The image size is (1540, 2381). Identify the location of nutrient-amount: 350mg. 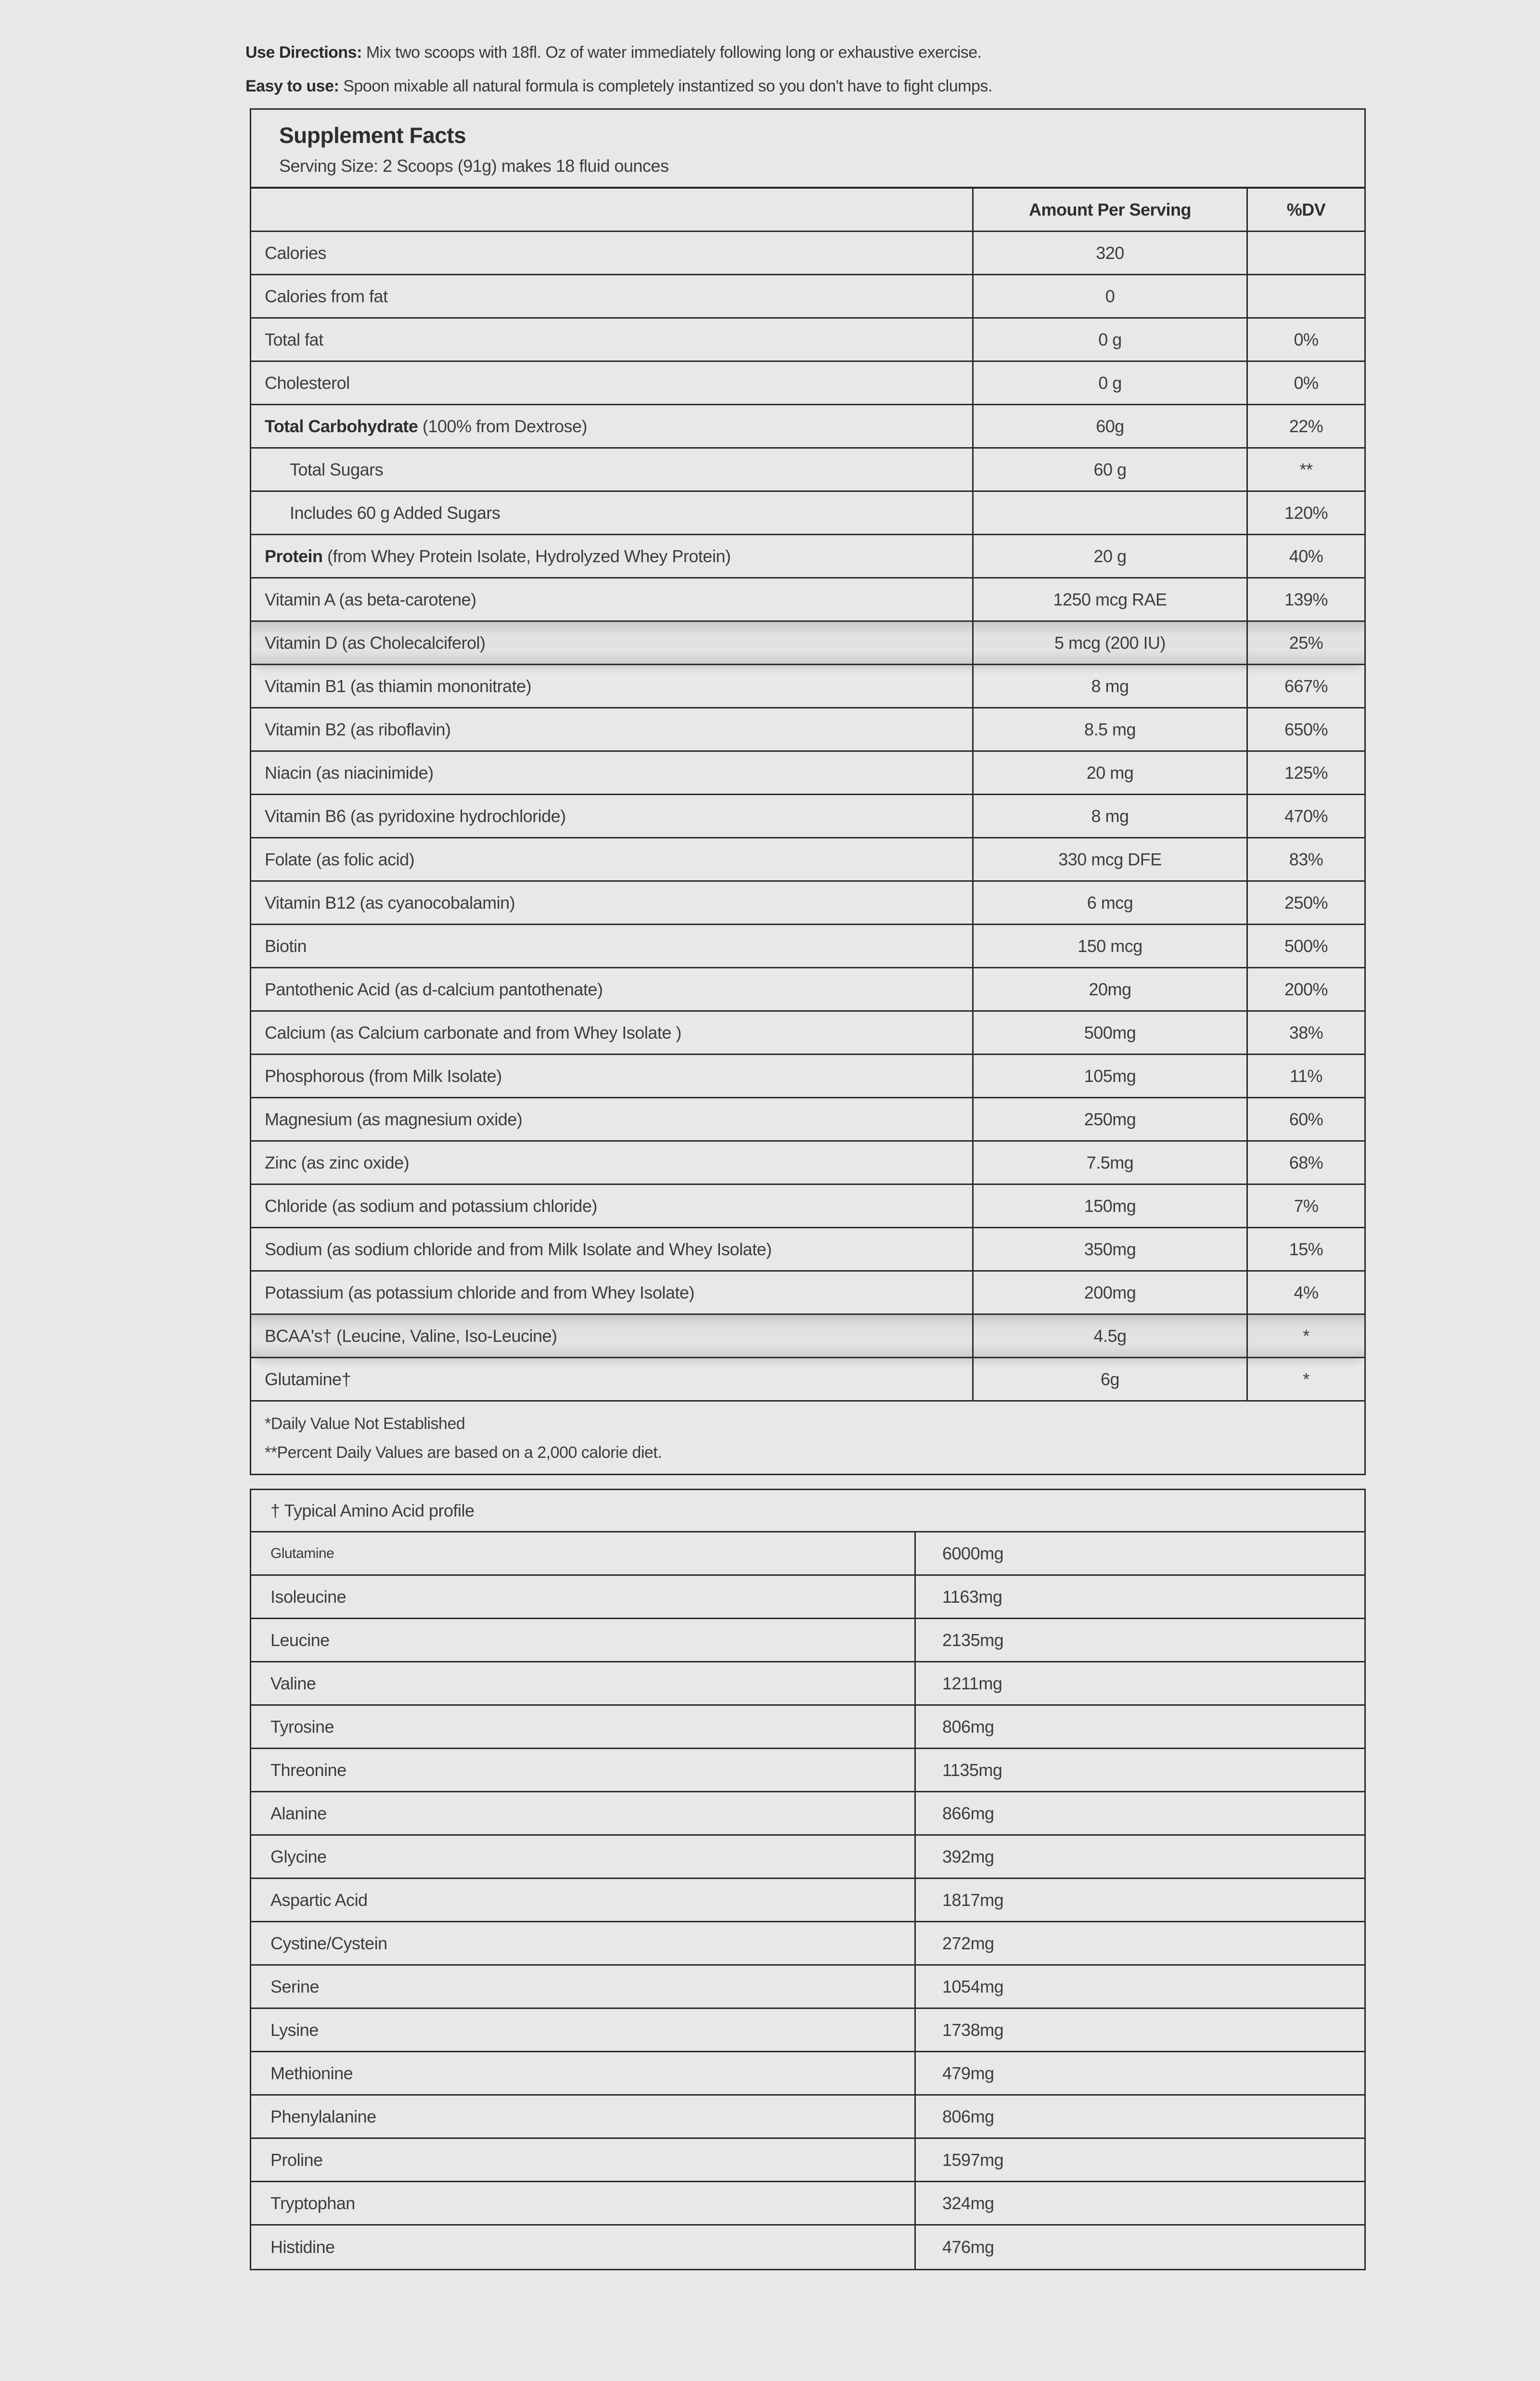
(1109, 1249).